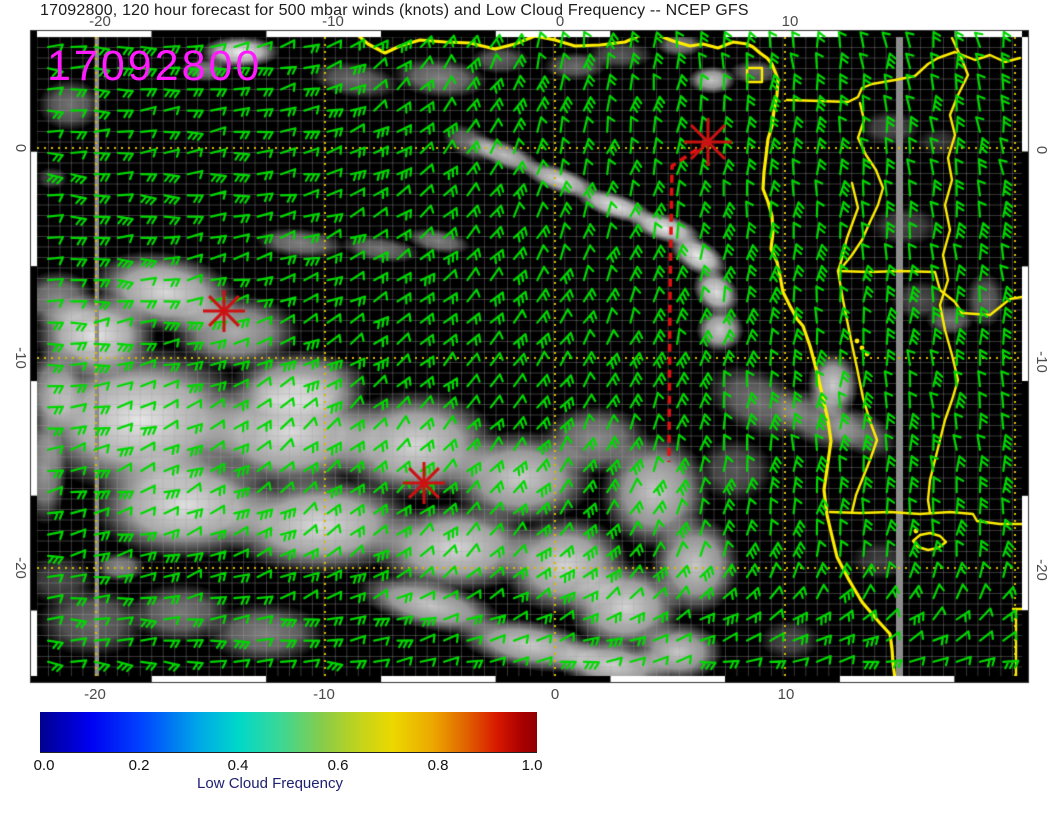 The width and height of the screenshot is (1056, 816). Describe the element at coordinates (438, 765) in the screenshot. I see `colorbar-tick-label: 0.8` at that location.